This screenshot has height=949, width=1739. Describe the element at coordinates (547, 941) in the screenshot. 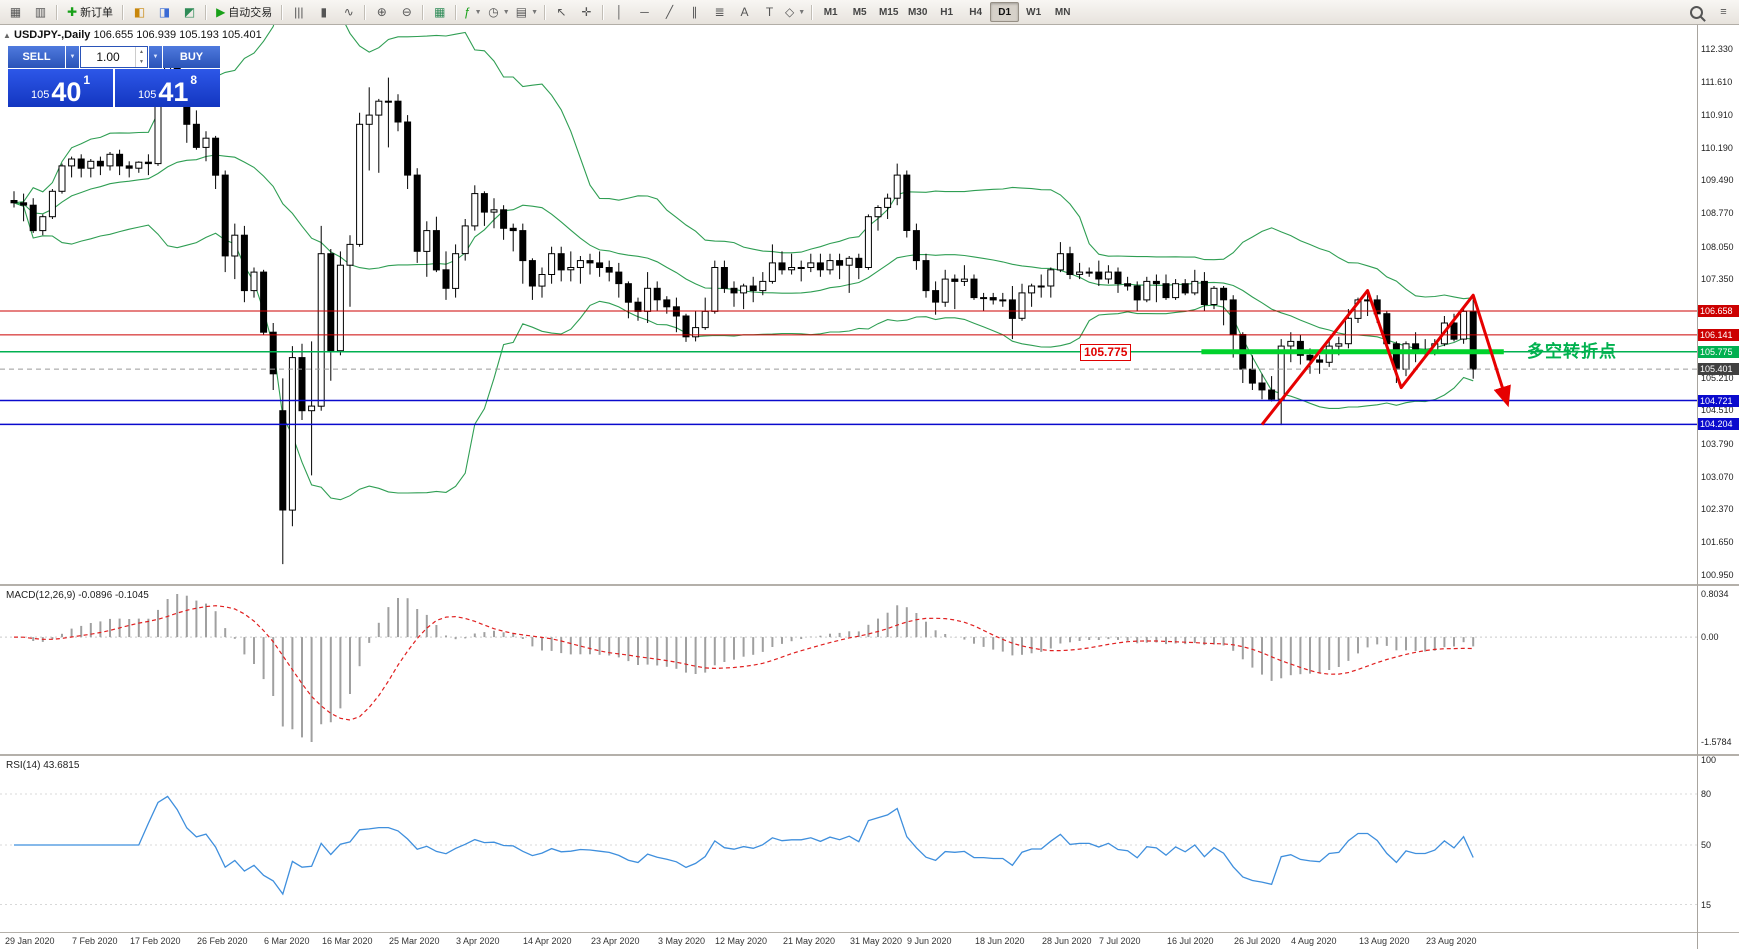

I see `time-axis-label: 14 Apr 2020` at that location.